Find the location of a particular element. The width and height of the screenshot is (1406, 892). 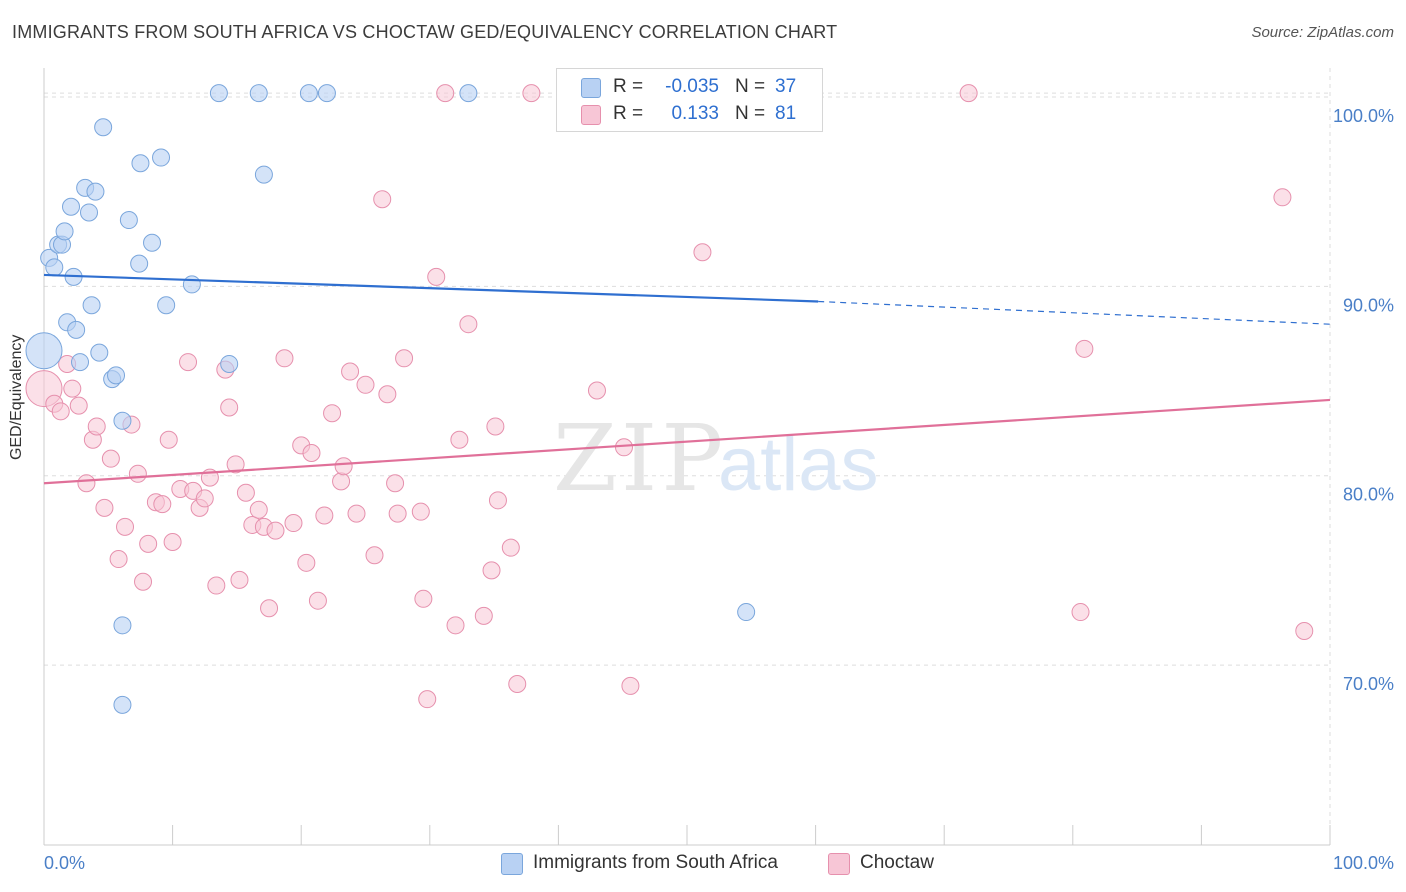

legend-row-south-africa: R = -0.035 N = 37 is located at coordinates (689, 87).